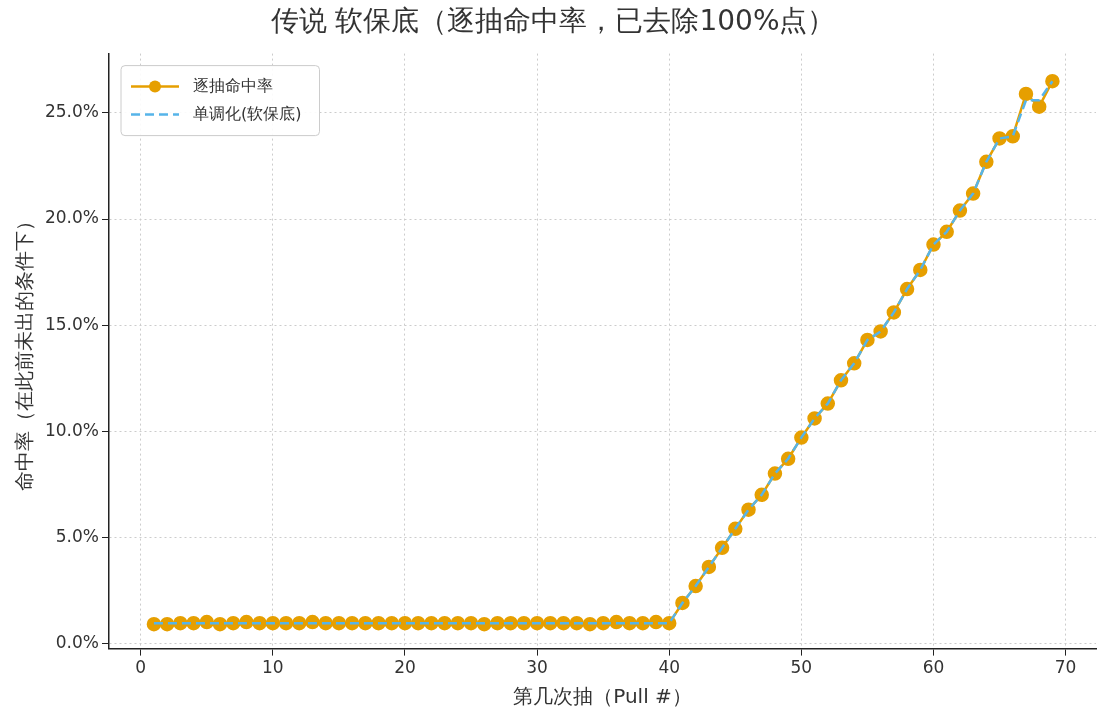 This screenshot has height=720, width=1120. I want to click on x-tick-label: 30, so click(537, 667).